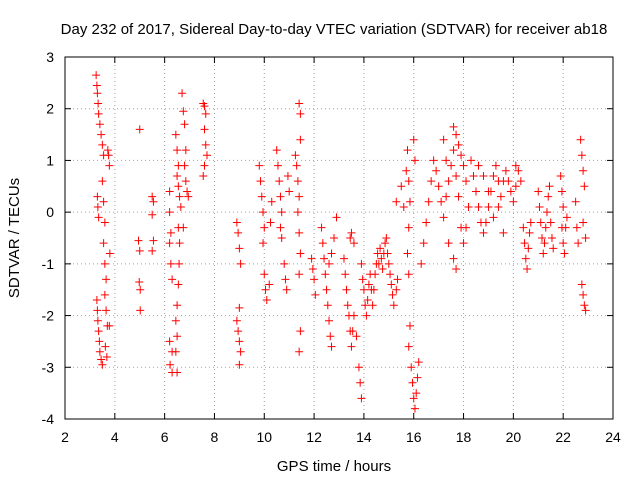  What do you see at coordinates (563, 437) in the screenshot?
I see `x-tick-label: 22` at bounding box center [563, 437].